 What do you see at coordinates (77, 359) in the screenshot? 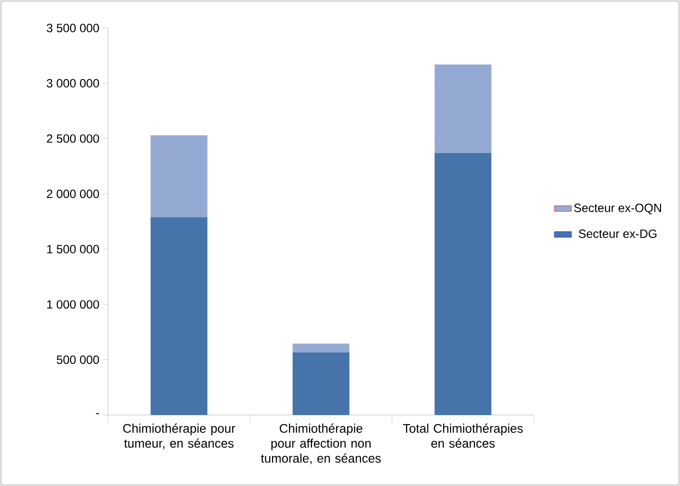
I see `y-tick-label: 500 000` at bounding box center [77, 359].